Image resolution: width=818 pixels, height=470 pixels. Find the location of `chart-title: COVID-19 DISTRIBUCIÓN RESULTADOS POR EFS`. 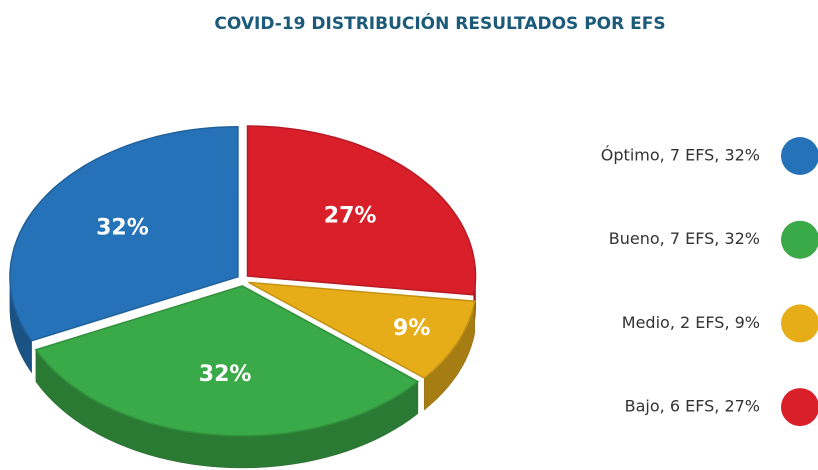

chart-title: COVID-19 DISTRIBUCIÓN RESULTADOS POR EFS is located at coordinates (439, 23).